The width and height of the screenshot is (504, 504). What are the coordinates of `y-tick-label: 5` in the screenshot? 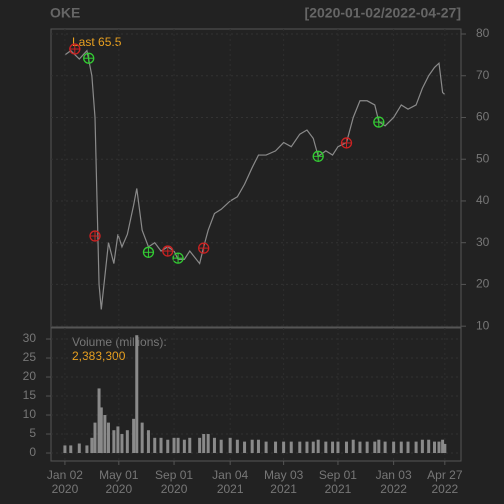 It's located at (32, 433).